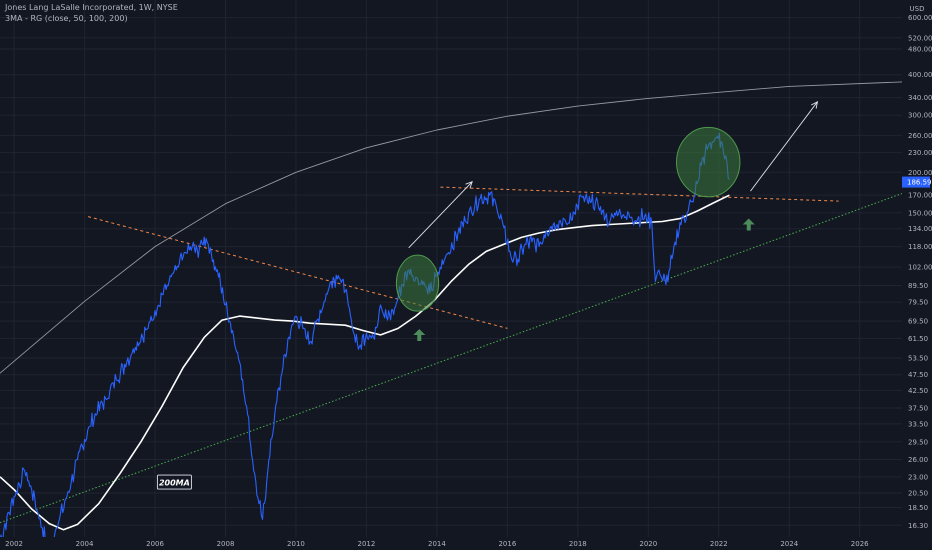 The height and width of the screenshot is (550, 932). What do you see at coordinates (920, 98) in the screenshot?
I see `price-tick-label: 340.00` at bounding box center [920, 98].